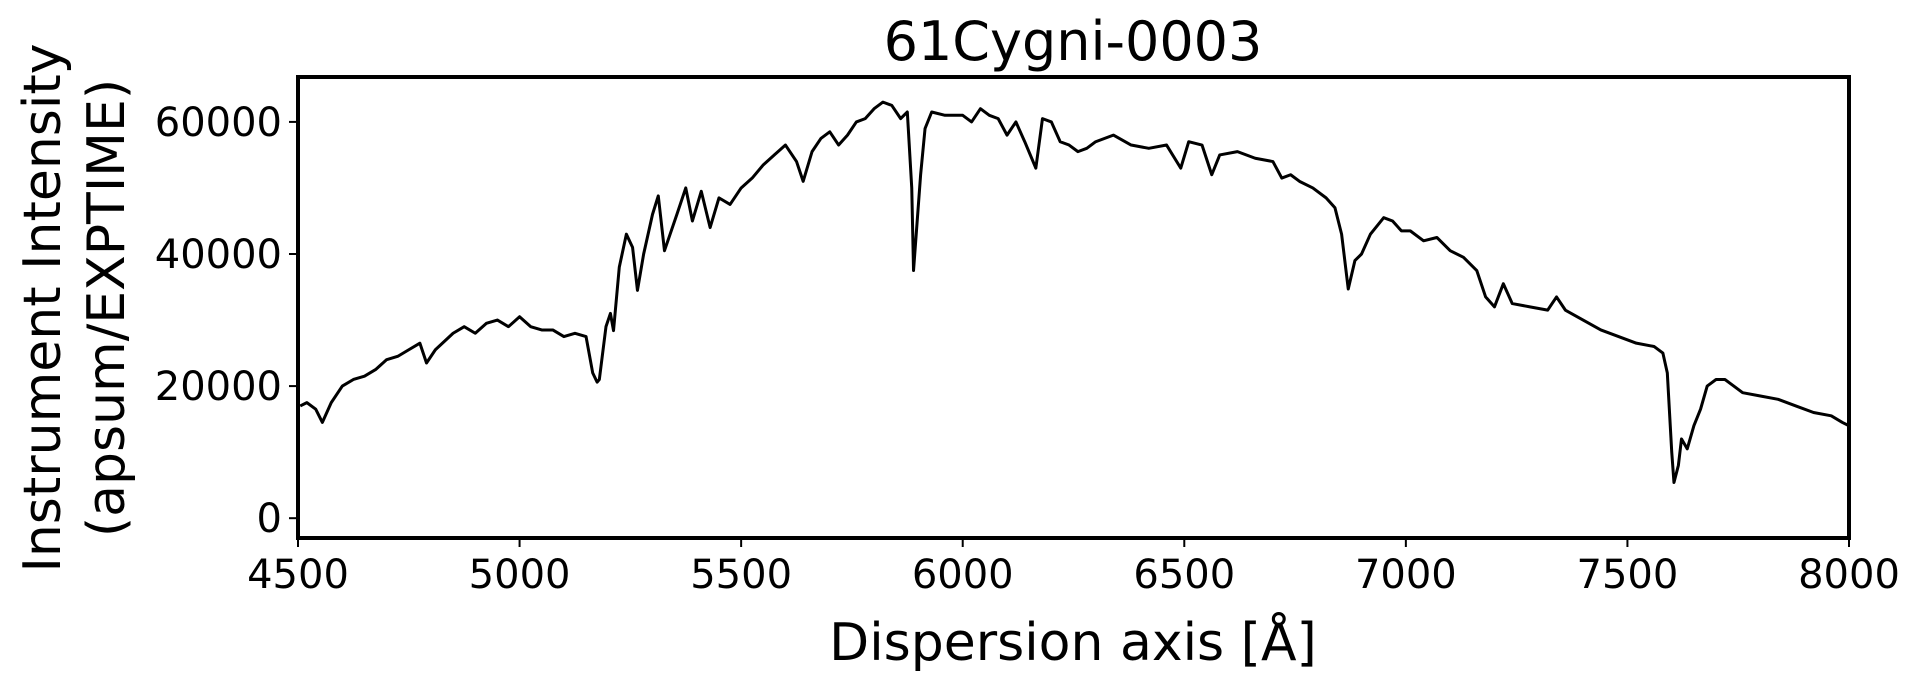 Image resolution: width=1922 pixels, height=698 pixels. What do you see at coordinates (1849, 575) in the screenshot?
I see `x-tick-label: 8000` at bounding box center [1849, 575].